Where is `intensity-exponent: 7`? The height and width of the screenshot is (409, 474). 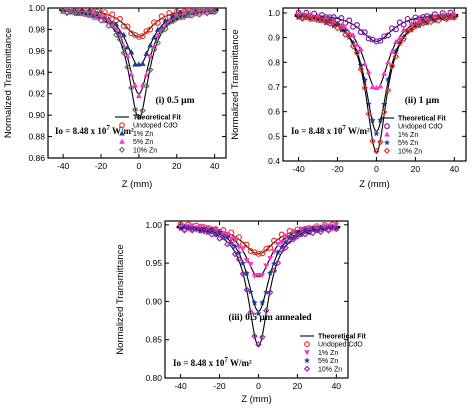
intensity-exponent: 7 is located at coordinates (226, 360).